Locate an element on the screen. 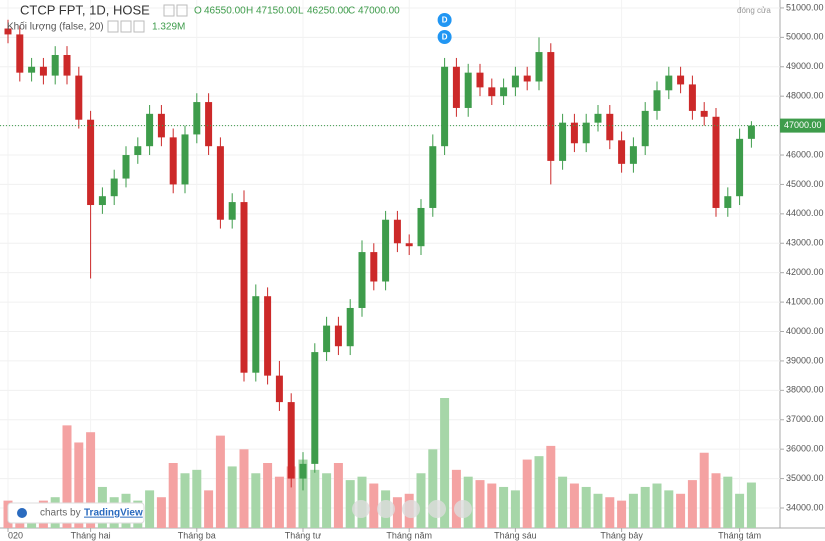  volume-title: Khối lượng (false, 20) is located at coordinates (55, 27).